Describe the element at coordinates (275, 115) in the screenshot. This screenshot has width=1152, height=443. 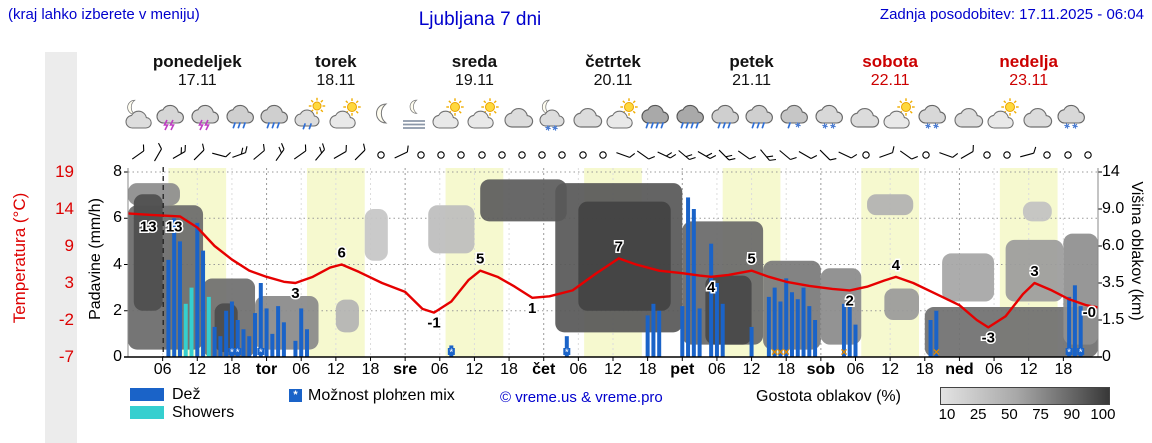
I see `rain-icon` at that location.